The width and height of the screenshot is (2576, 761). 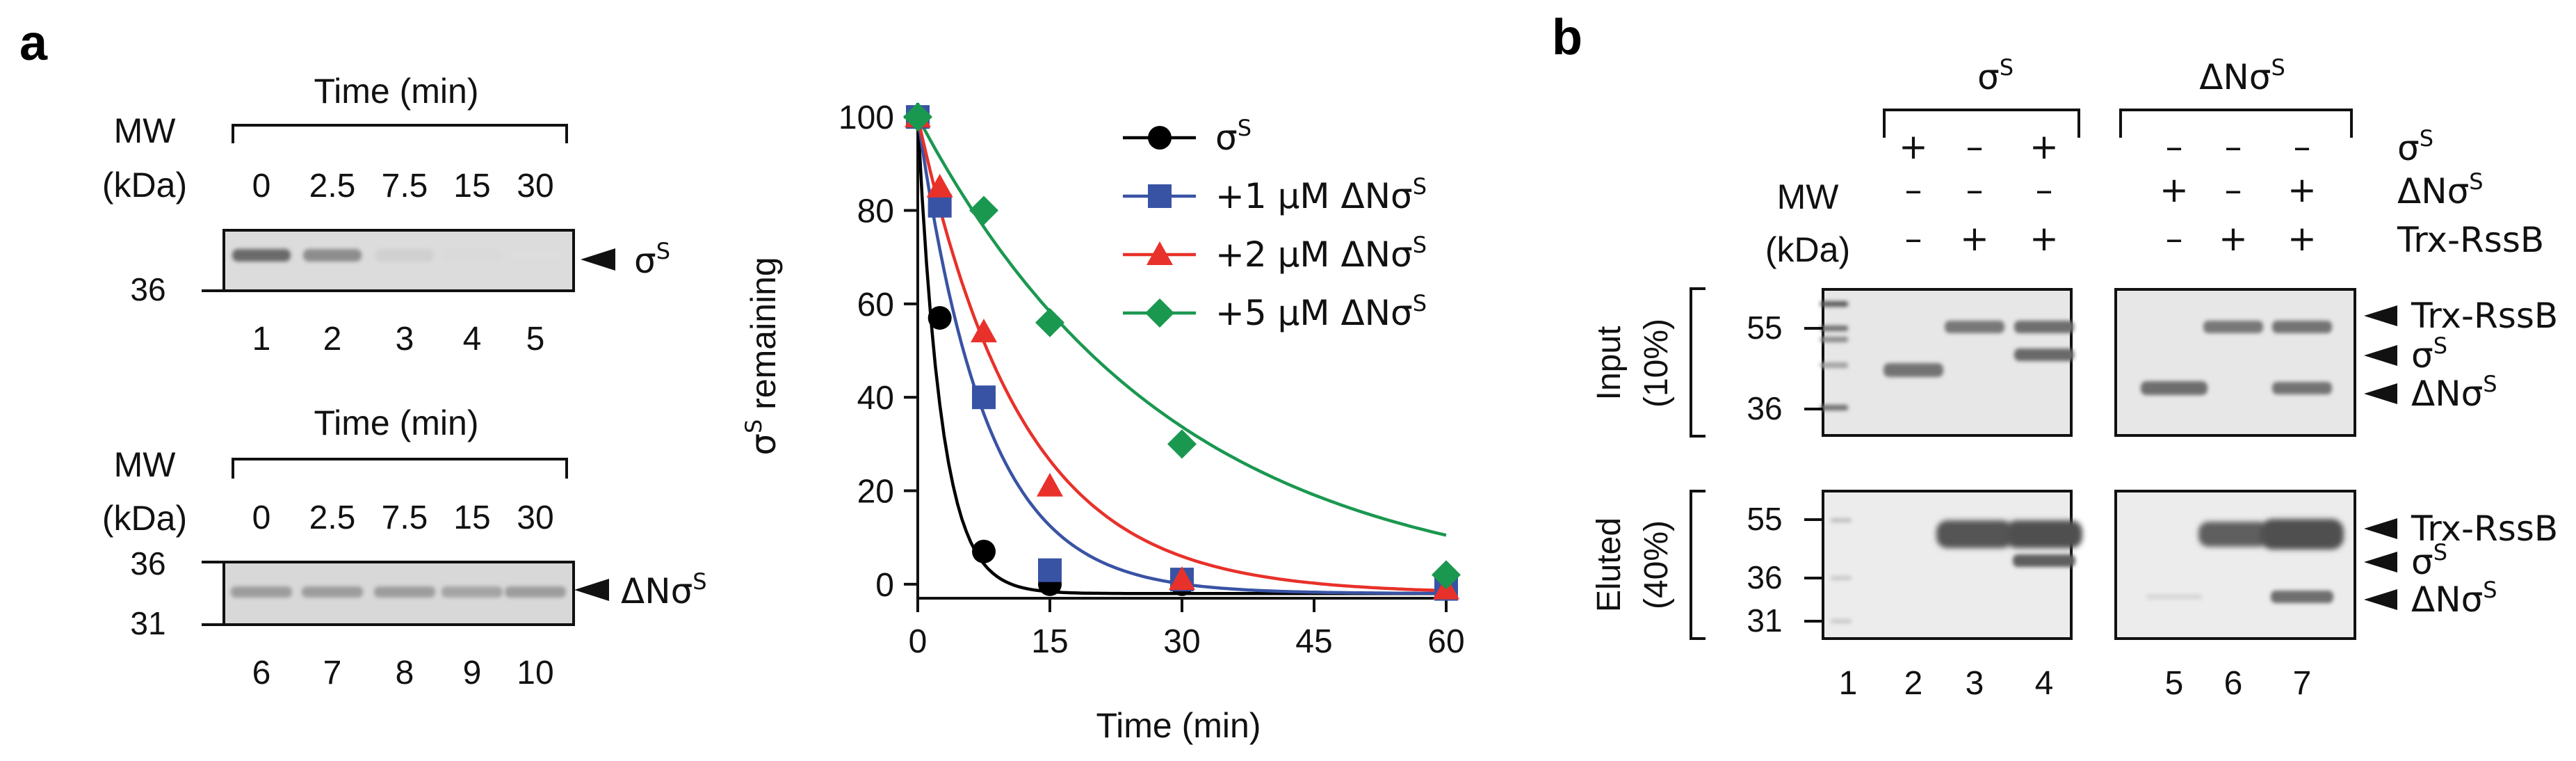 What do you see at coordinates (664, 589) in the screenshot?
I see `gel-a2-band-label: ΔNσS` at bounding box center [664, 589].